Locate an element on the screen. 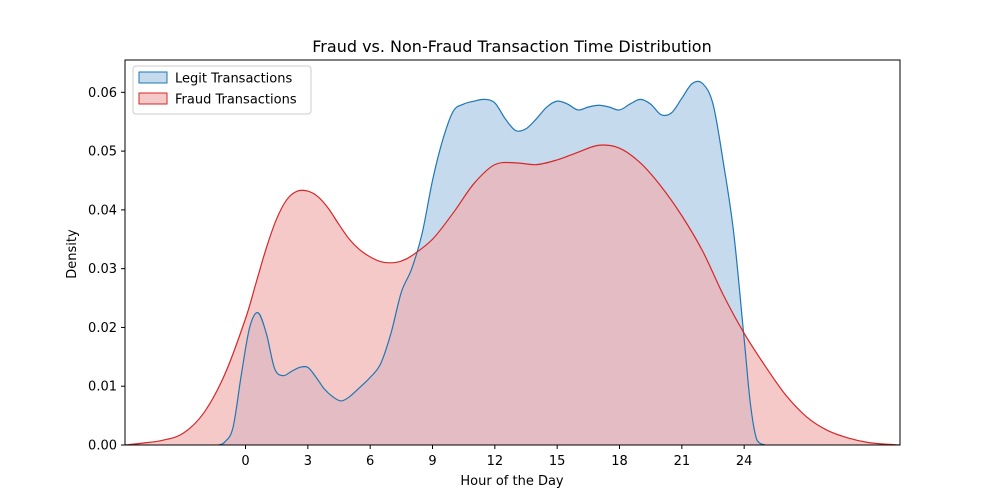 The height and width of the screenshot is (500, 1000). y-tick-label: 0.01 is located at coordinates (102, 387).